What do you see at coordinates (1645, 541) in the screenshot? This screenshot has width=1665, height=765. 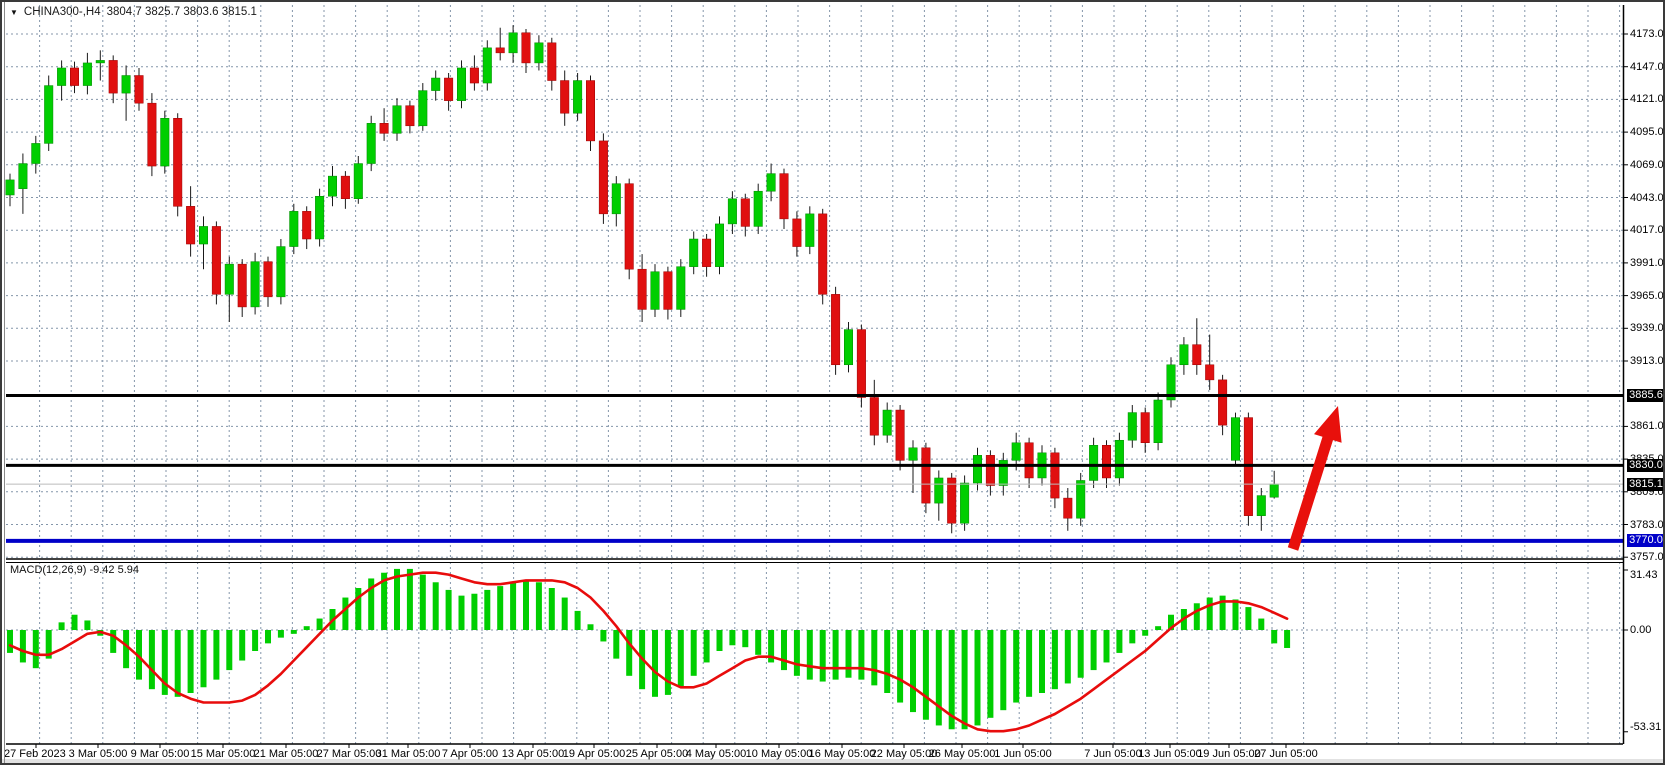 I see `price-line-badge: 3770.0` at bounding box center [1645, 541].